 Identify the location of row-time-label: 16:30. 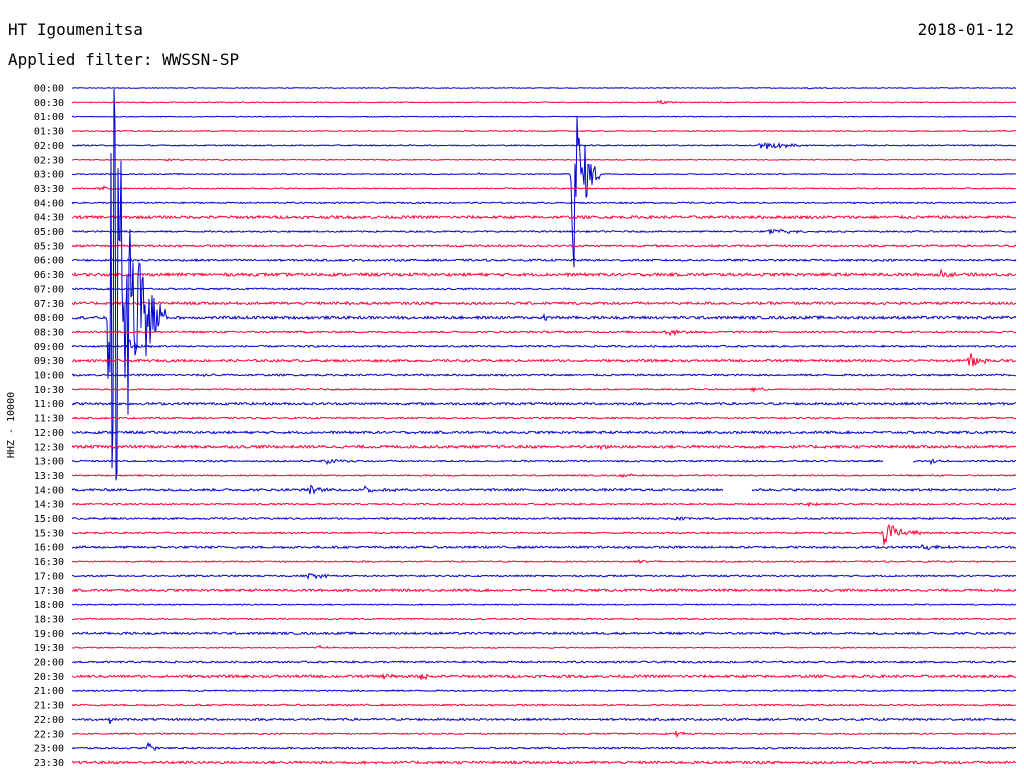
(49, 562).